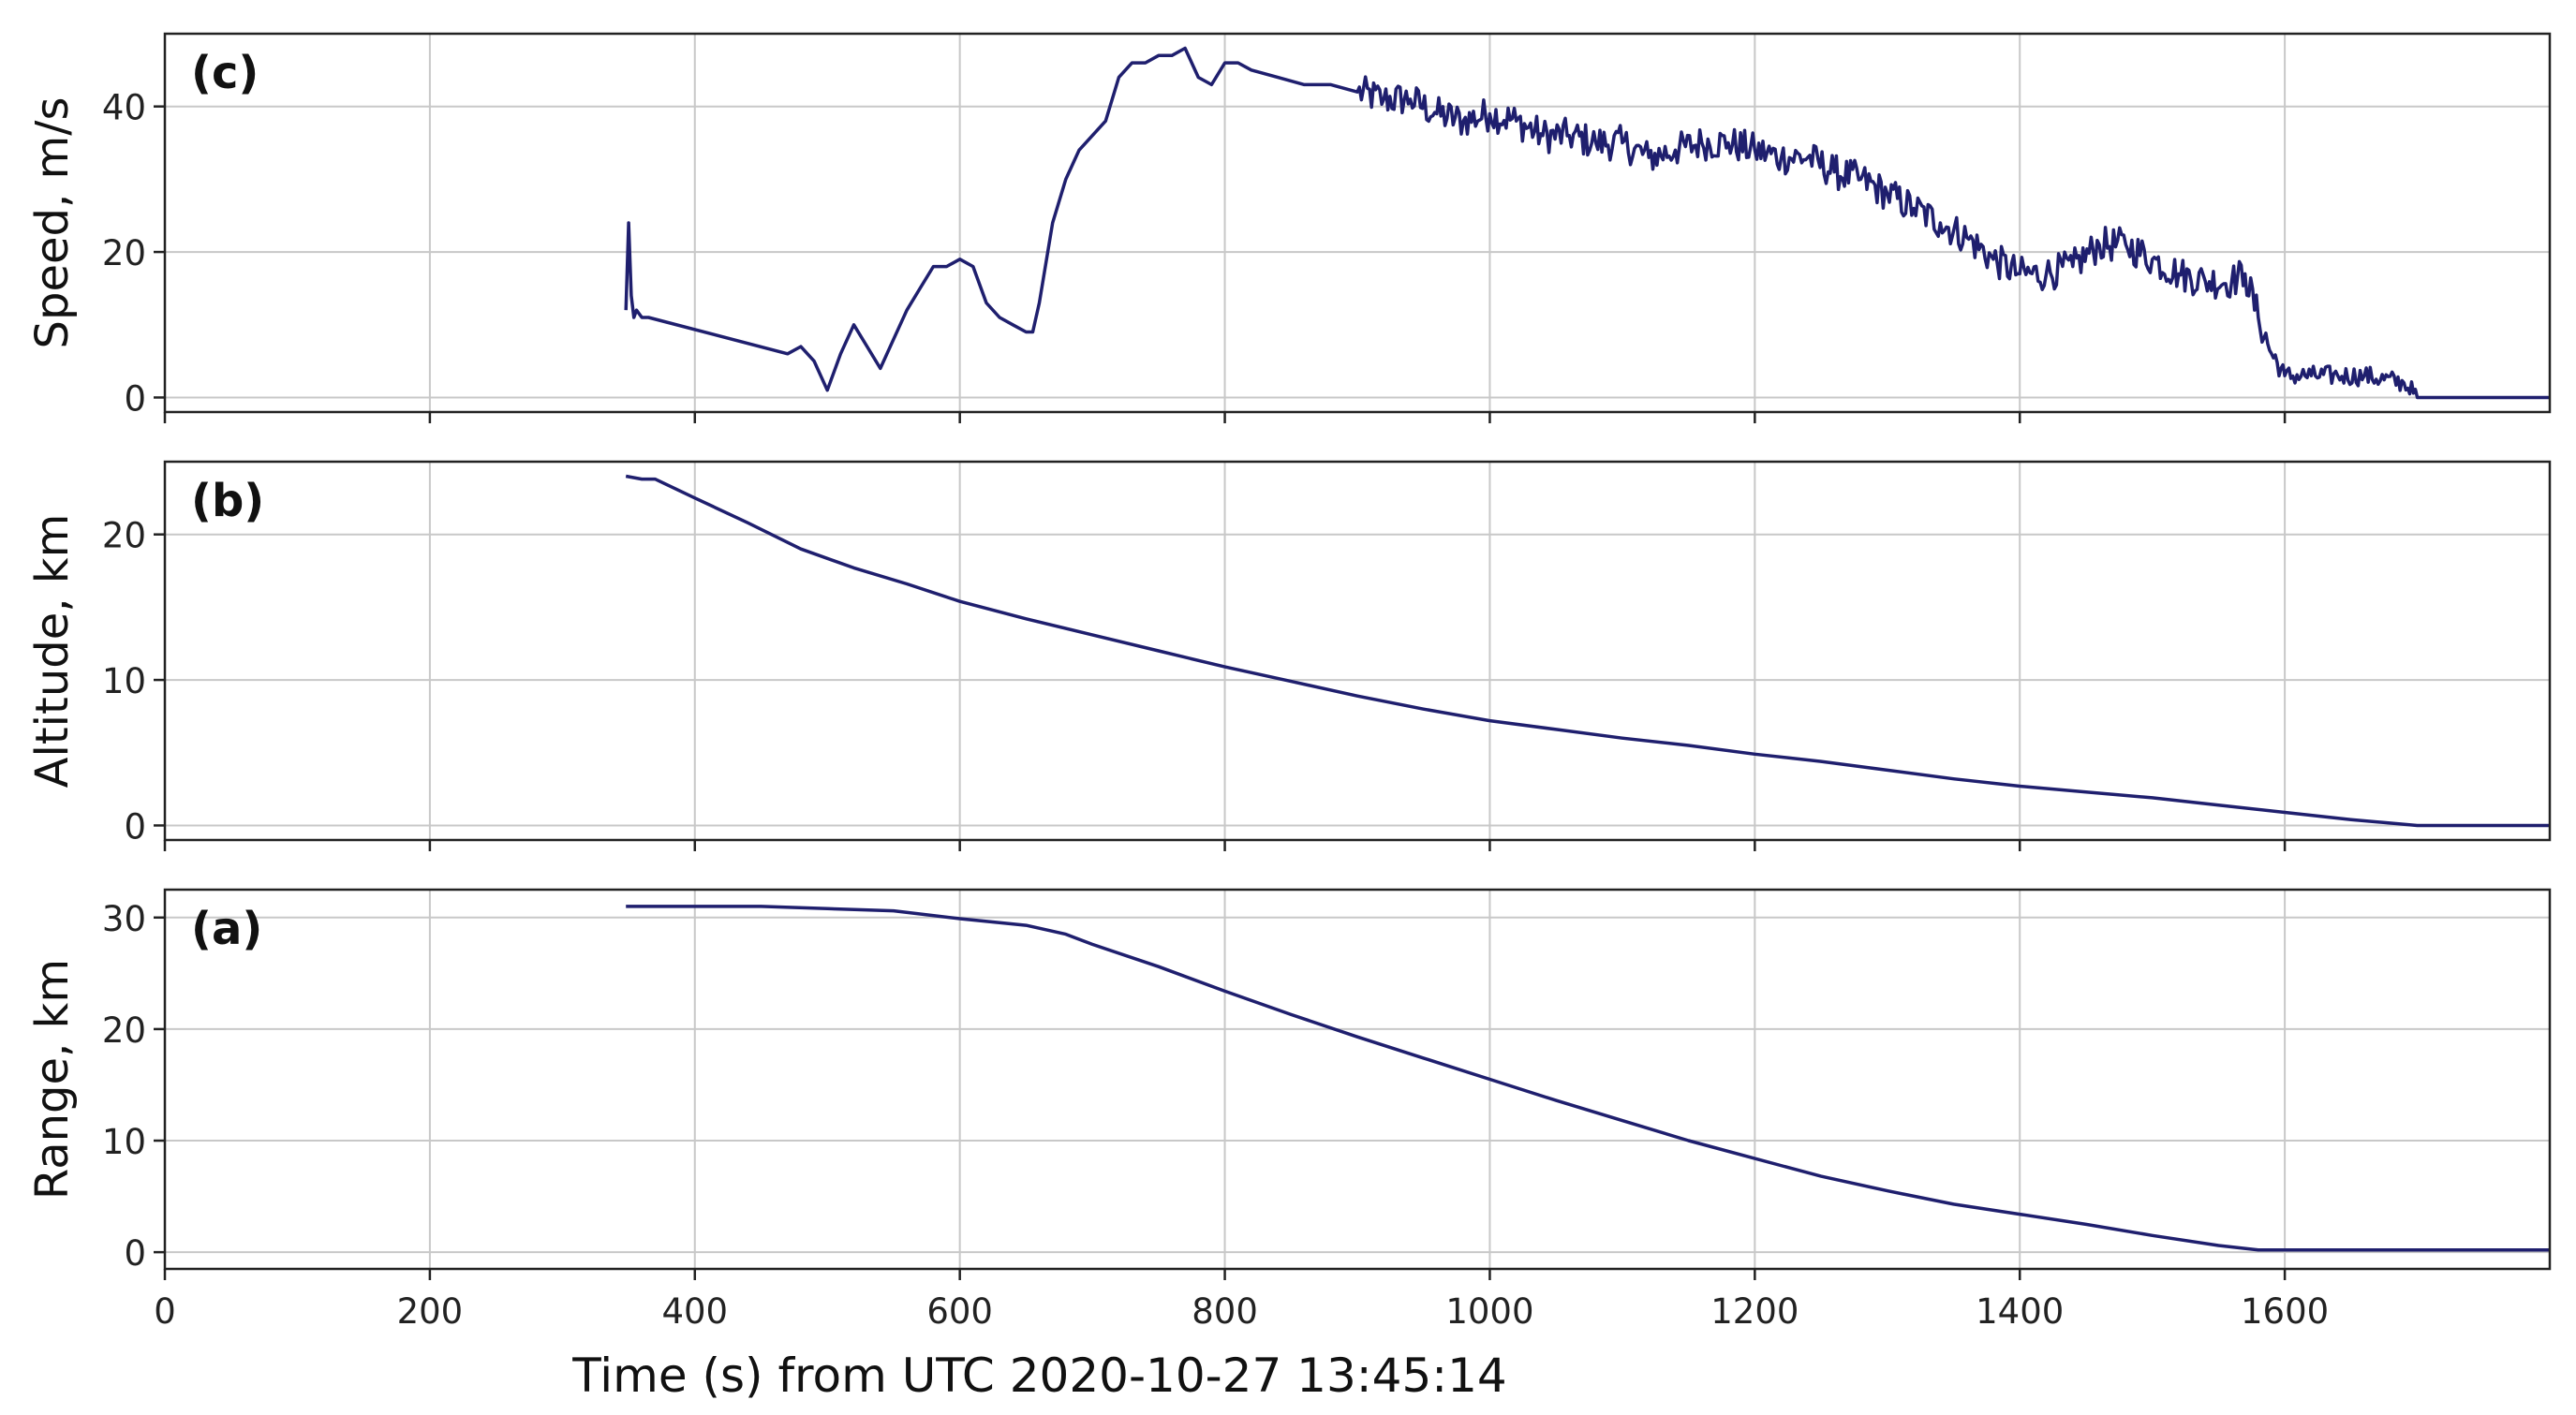 This screenshot has width=2576, height=1415. I want to click on x-axis-label: Time (s) from UTC 2020-10-27 13:45:14, so click(1039, 1376).